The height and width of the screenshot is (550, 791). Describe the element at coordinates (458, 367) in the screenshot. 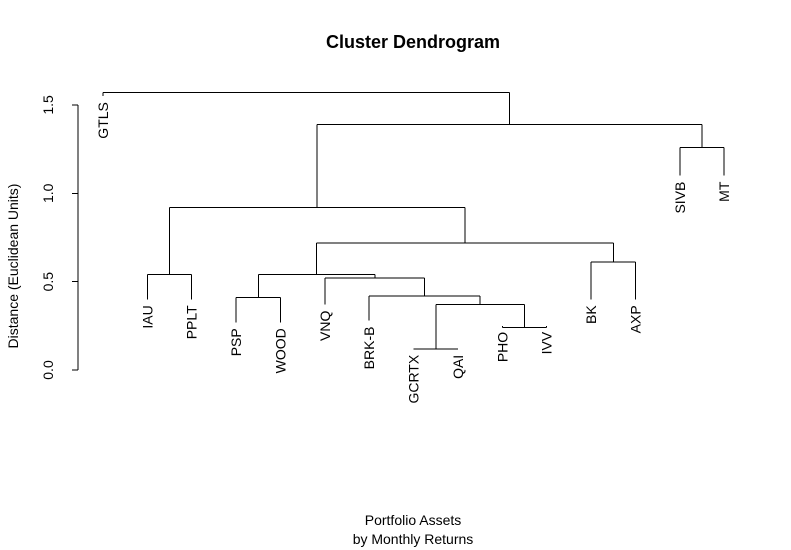

I see `leaf-label: QAI` at that location.